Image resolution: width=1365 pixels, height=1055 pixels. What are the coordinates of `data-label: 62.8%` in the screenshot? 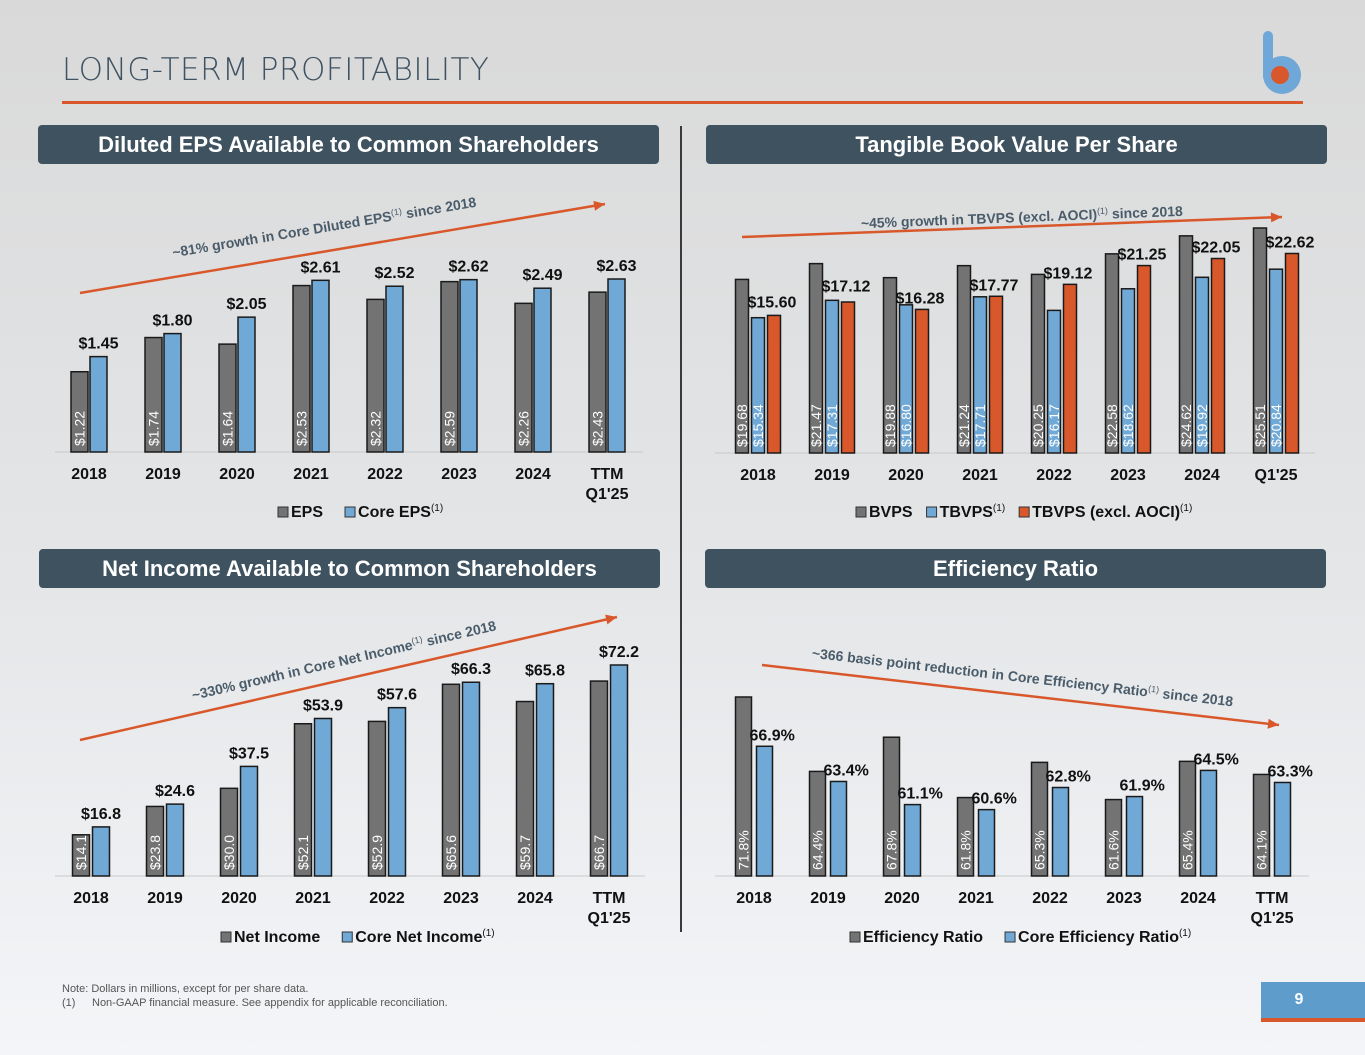 It's located at (1068, 777).